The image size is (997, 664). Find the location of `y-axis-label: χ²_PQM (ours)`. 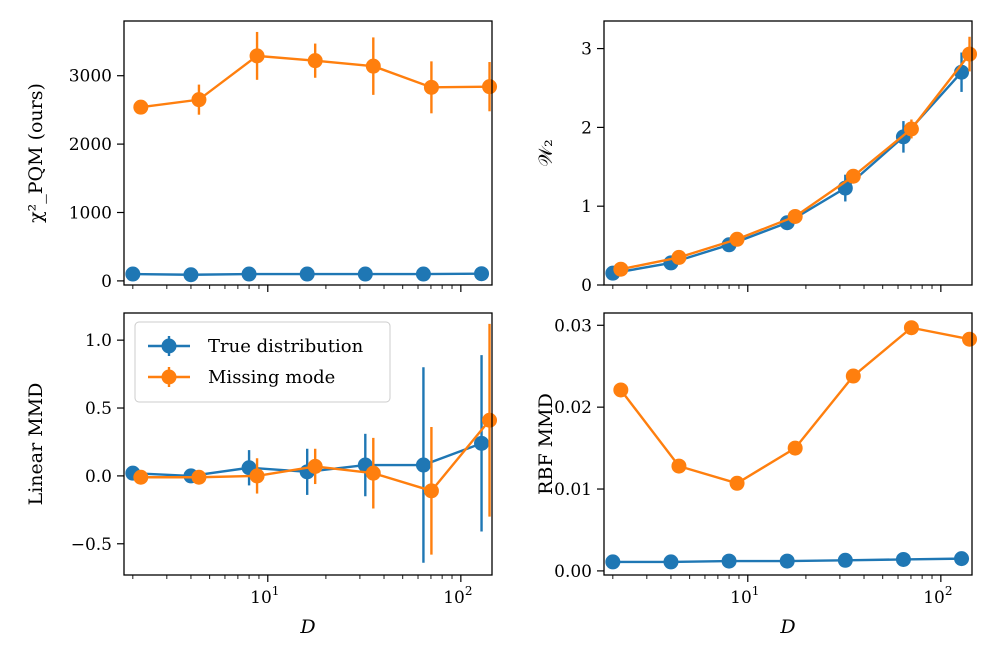

y-axis-label: χ²_PQM (ours) is located at coordinates (36, 153).